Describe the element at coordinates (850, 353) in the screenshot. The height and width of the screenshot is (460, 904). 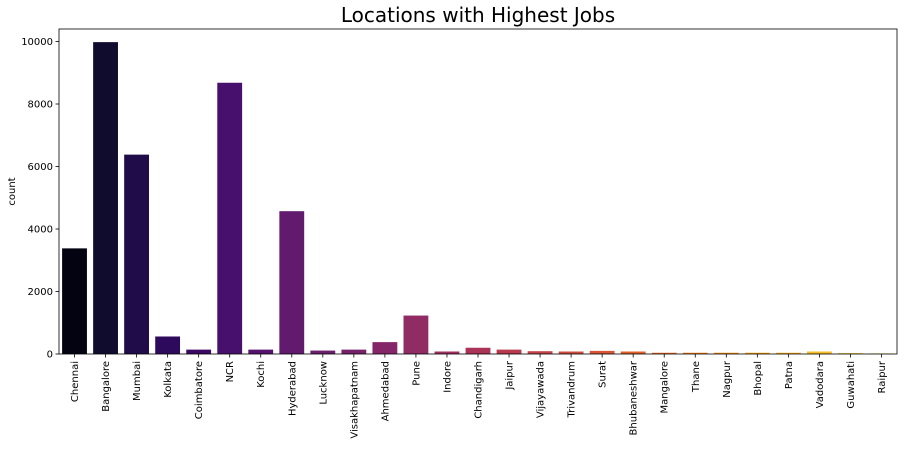
I see `bar-guwahati` at that location.